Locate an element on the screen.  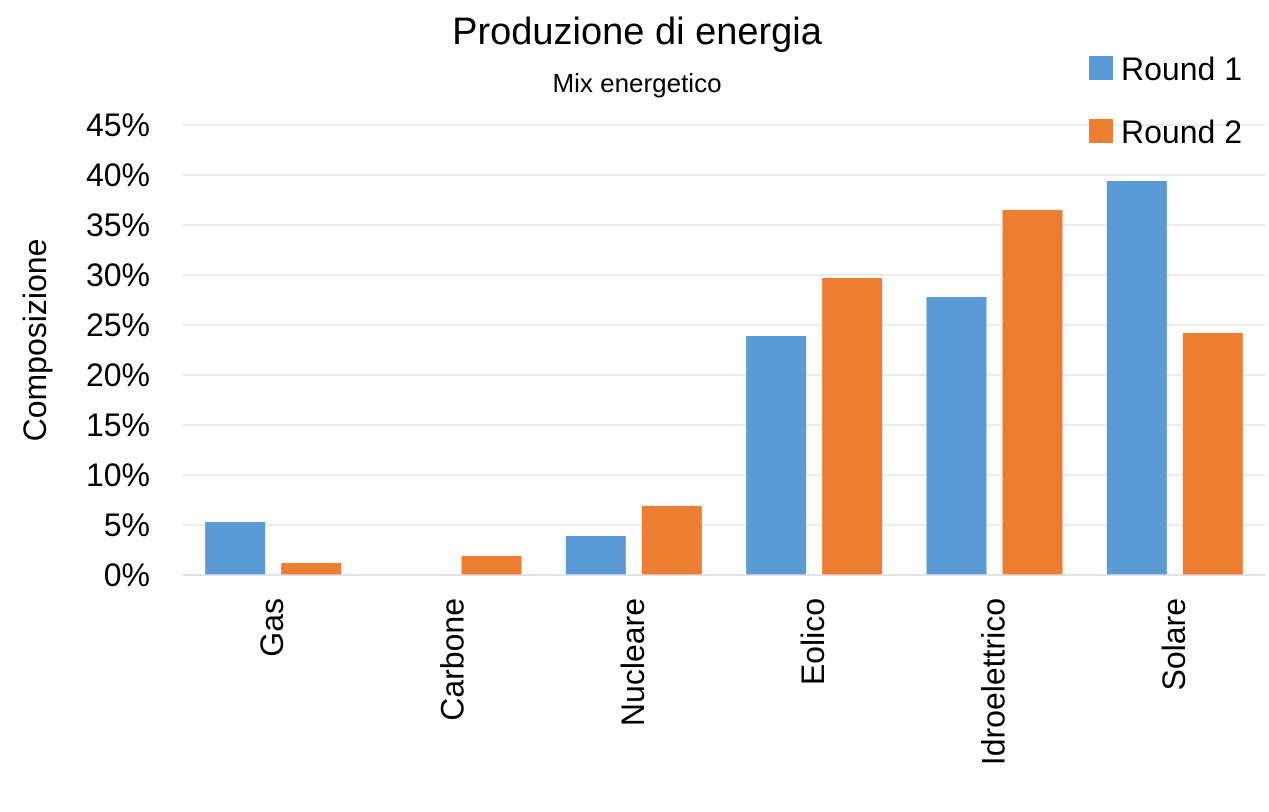
y-tick-label: 25% is located at coordinates (118, 325).